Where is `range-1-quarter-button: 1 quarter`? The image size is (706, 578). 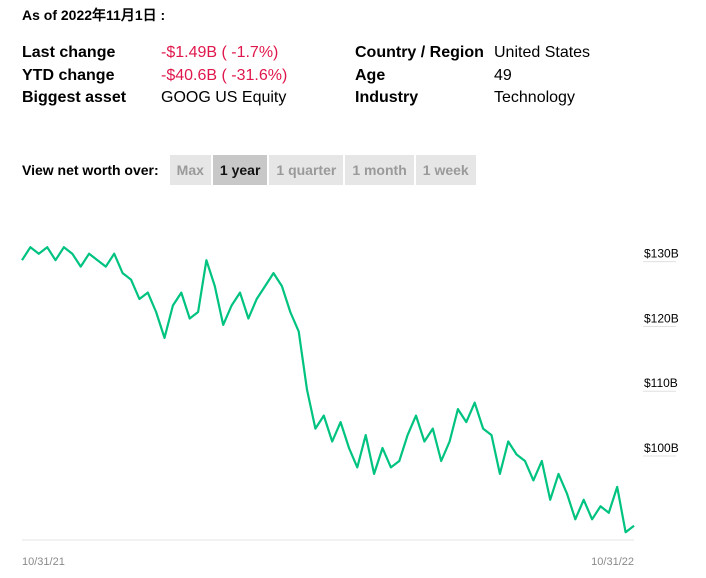 range-1-quarter-button: 1 quarter is located at coordinates (306, 170).